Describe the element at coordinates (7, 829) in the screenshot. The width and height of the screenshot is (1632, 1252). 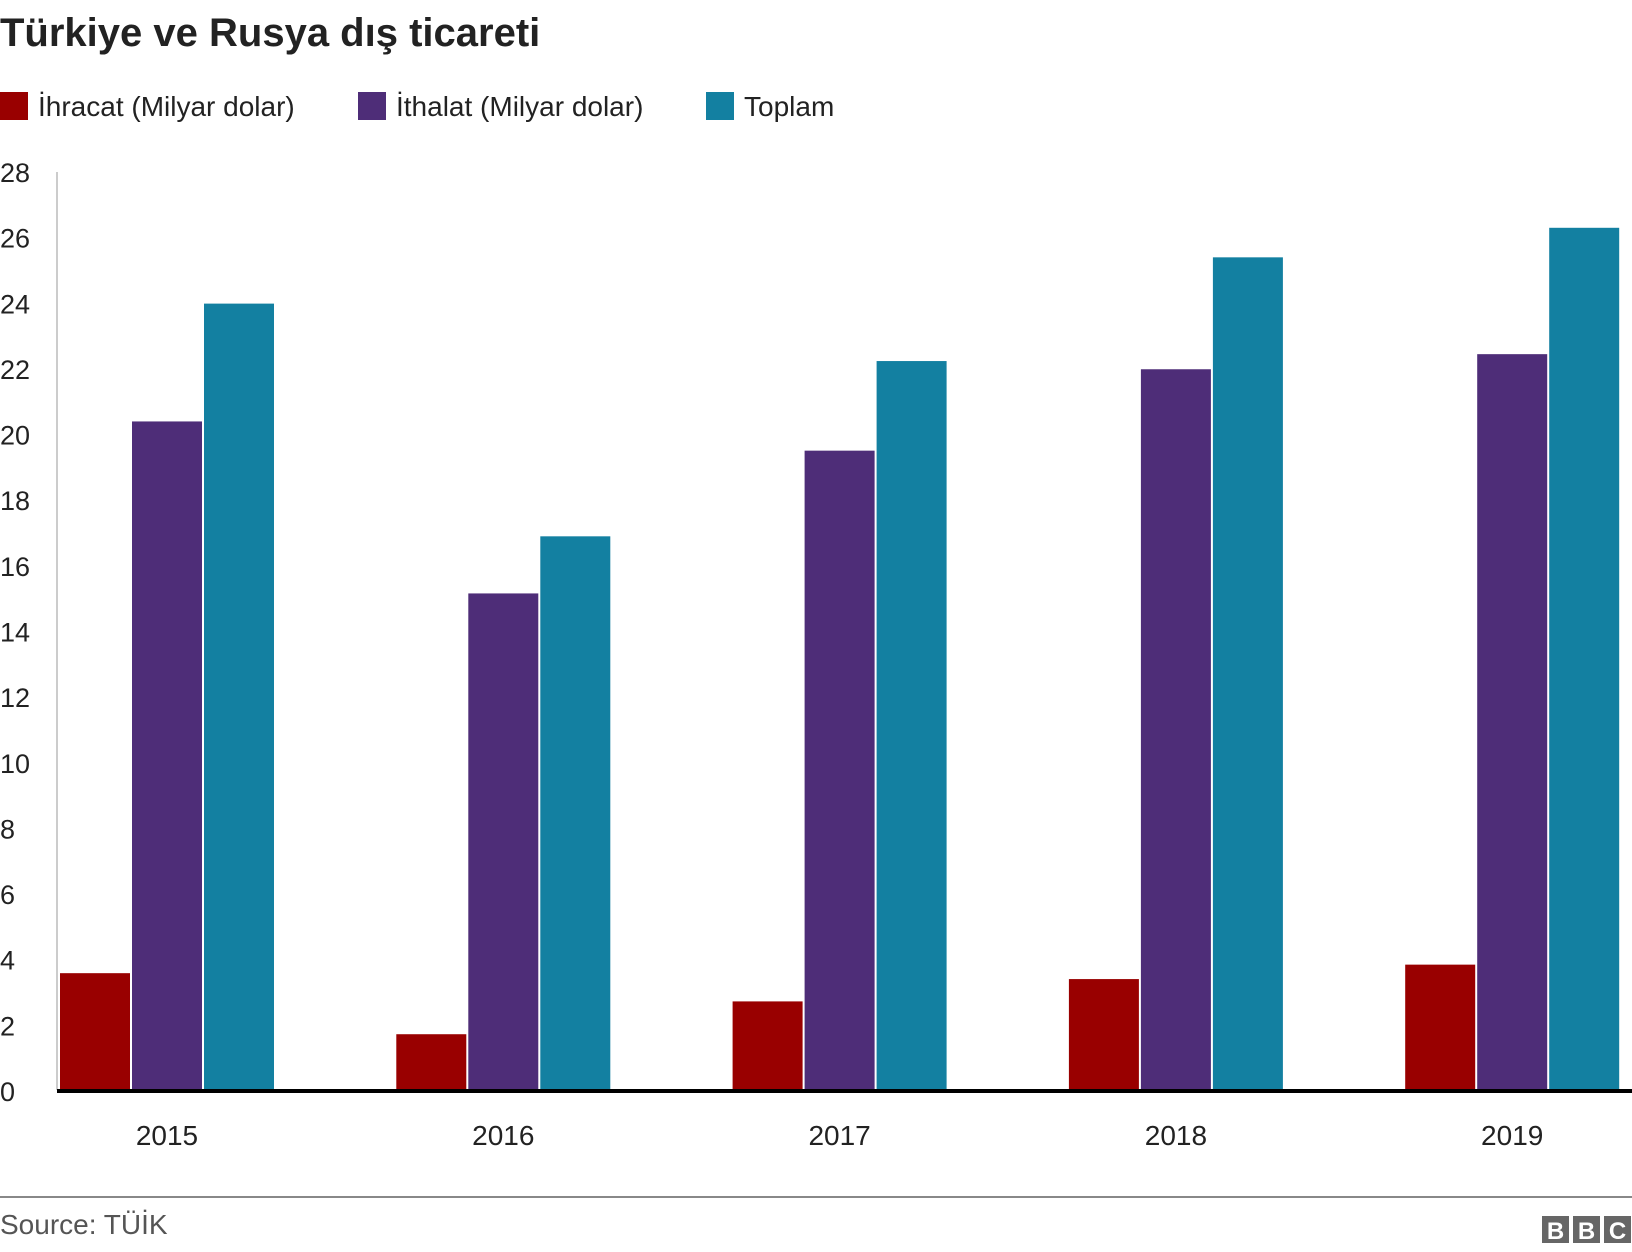
I see `y-tick-label: 8` at that location.